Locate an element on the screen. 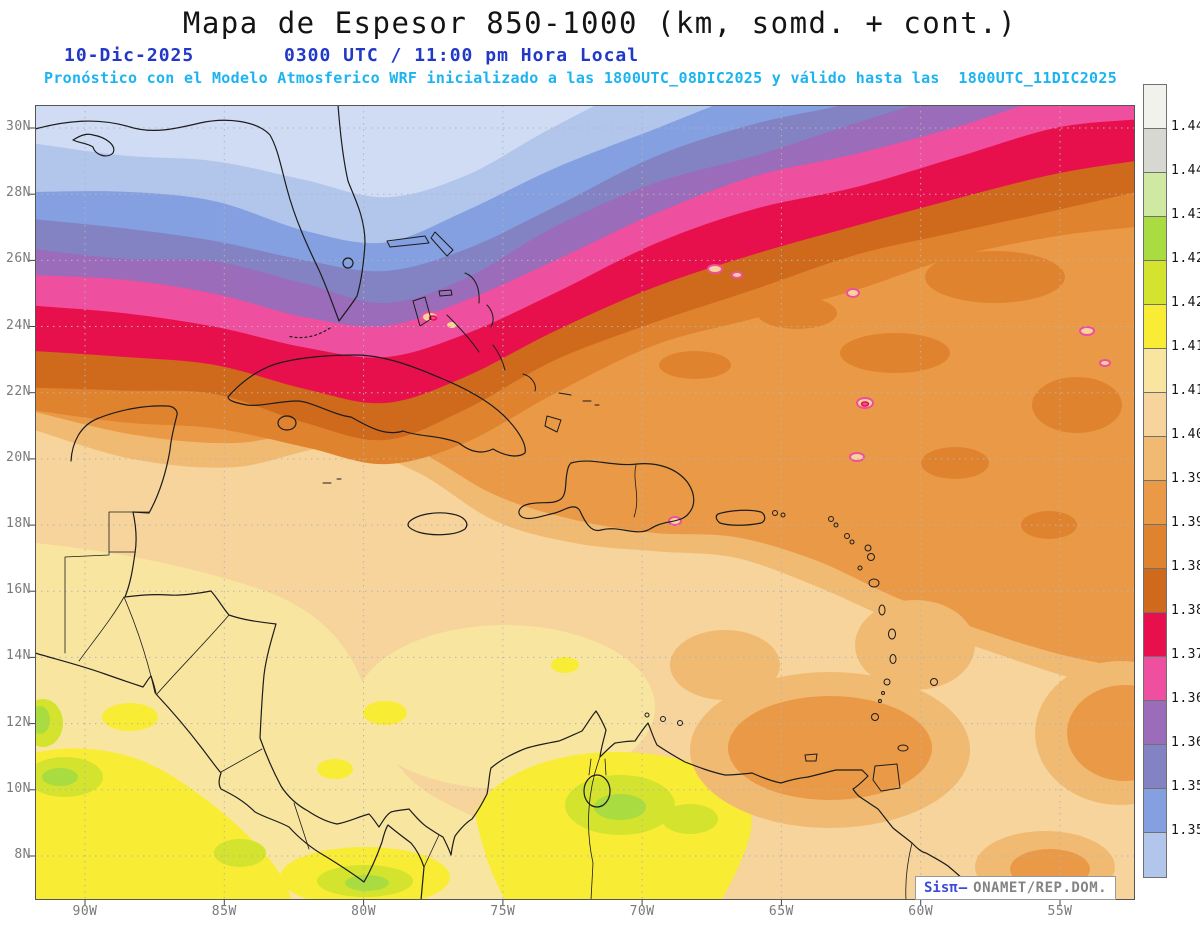  valid-date: 10-Dic-2025 is located at coordinates (129, 55).